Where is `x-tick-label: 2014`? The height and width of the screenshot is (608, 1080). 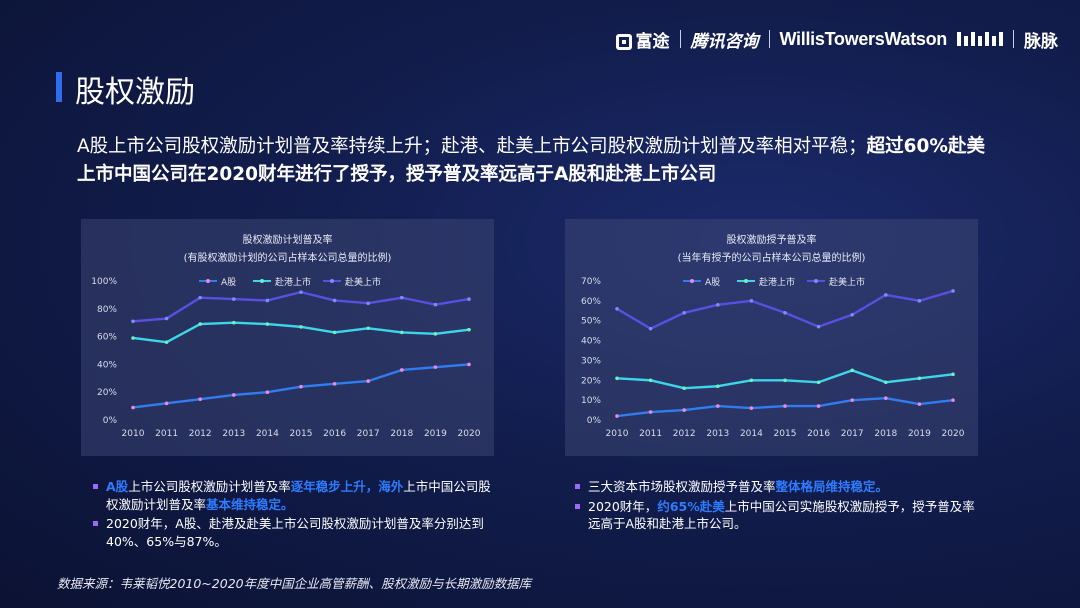 x-tick-label: 2014 is located at coordinates (267, 434).